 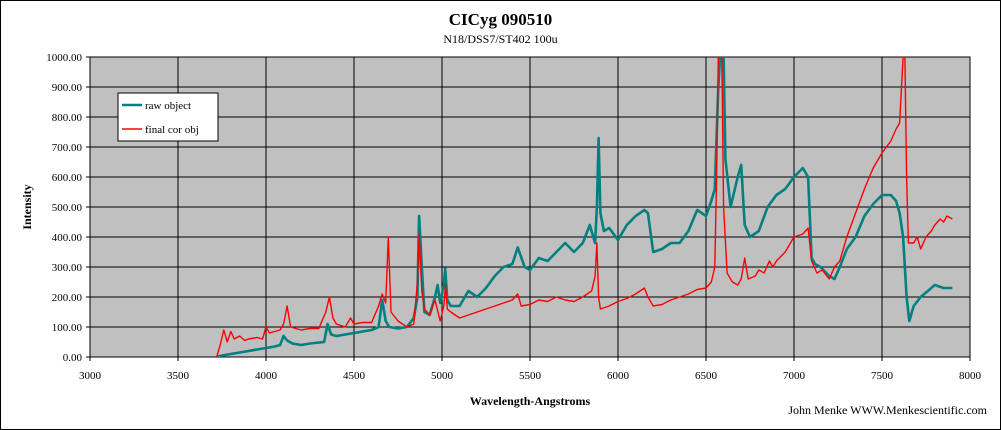 I want to click on x-axis-label: Wavelength-Angstroms, so click(x=530, y=401).